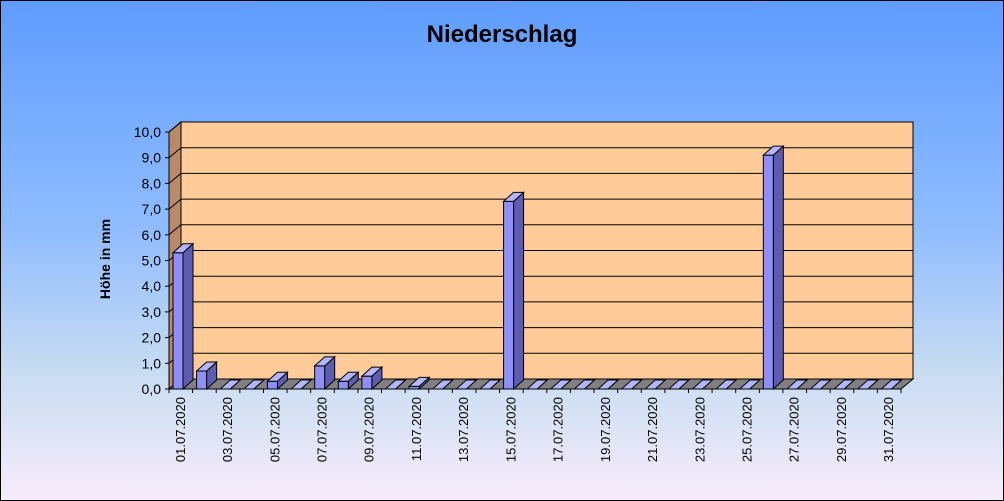  What do you see at coordinates (558, 429) in the screenshot?
I see `x-tick-label: 17.07.2020` at bounding box center [558, 429].